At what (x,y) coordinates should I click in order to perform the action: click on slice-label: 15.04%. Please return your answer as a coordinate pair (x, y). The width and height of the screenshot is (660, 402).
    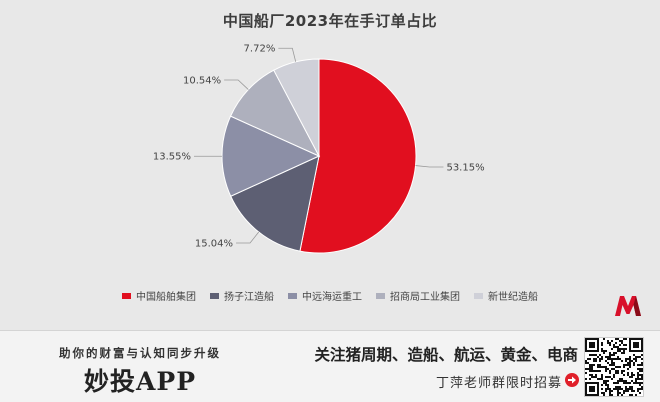
    Looking at the image, I should click on (214, 243).